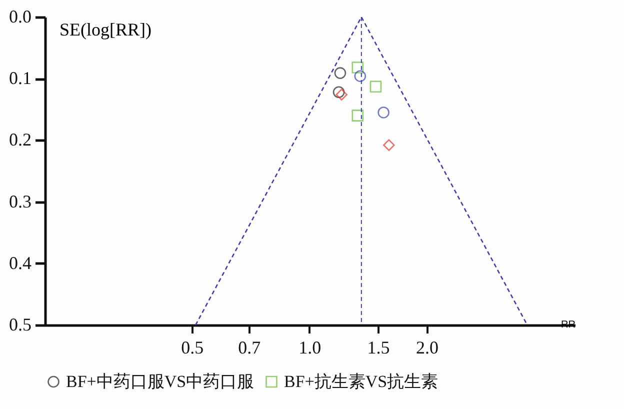 The height and width of the screenshot is (409, 624). What do you see at coordinates (378, 348) in the screenshot?
I see `x-tick-label: 1.5` at bounding box center [378, 348].